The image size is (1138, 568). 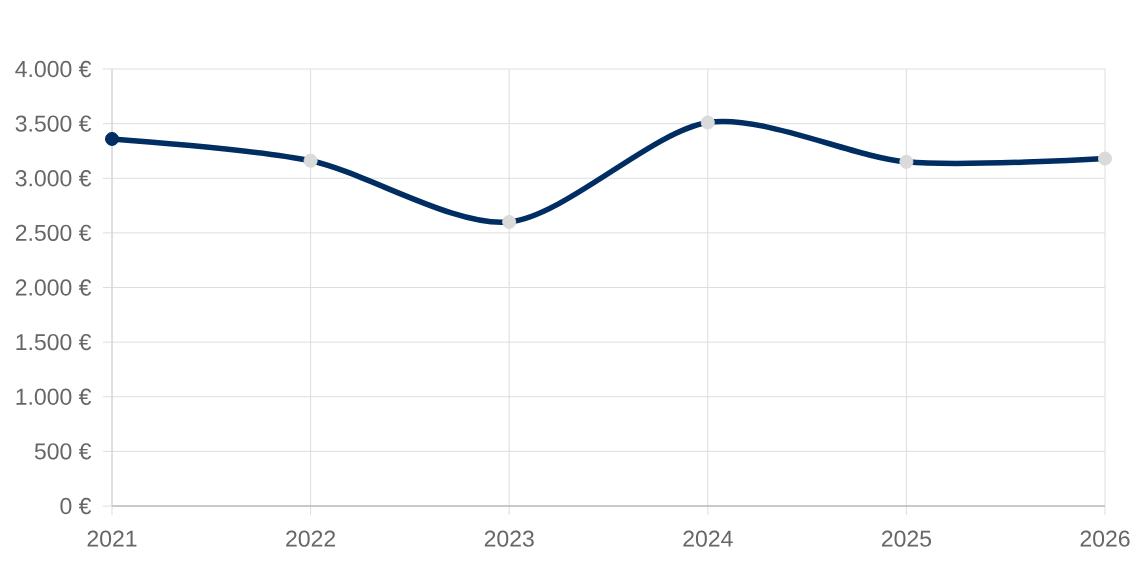 I want to click on y-tick-label: 2.500 €, so click(x=53, y=233).